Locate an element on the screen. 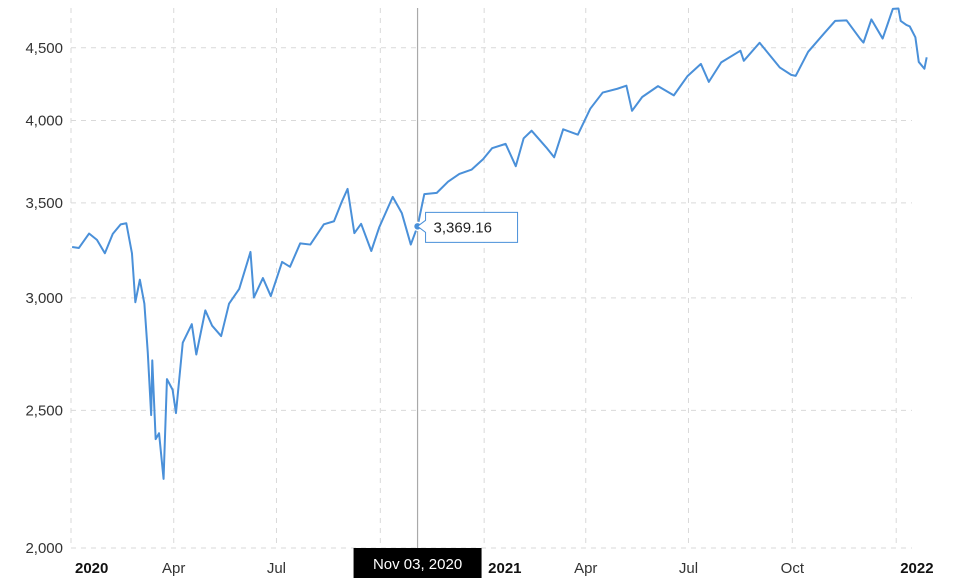 The image size is (960, 578). y-axis-tick-labels: 2,000 2,500 3,000 3,500 4,000 4,500 is located at coordinates (44, 298).